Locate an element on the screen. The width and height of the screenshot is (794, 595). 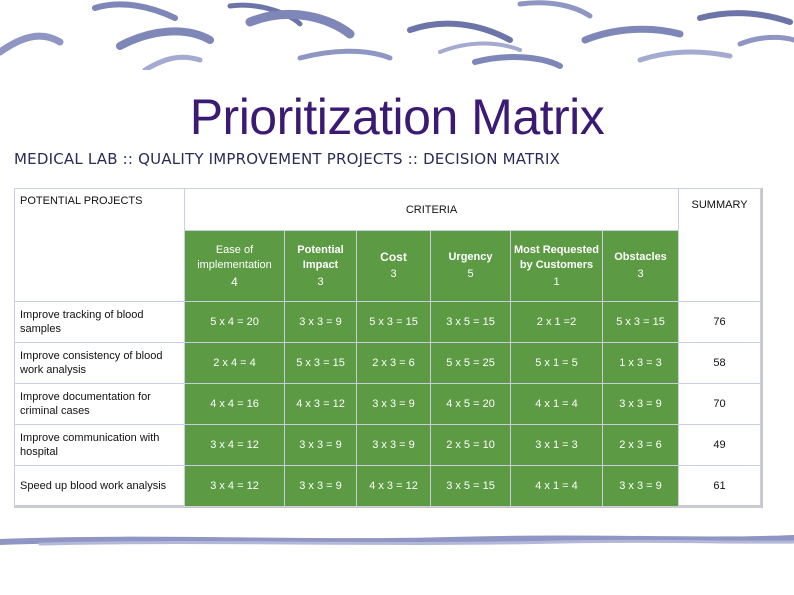
score-cell: 5 x 4 = 20 is located at coordinates (234, 322).